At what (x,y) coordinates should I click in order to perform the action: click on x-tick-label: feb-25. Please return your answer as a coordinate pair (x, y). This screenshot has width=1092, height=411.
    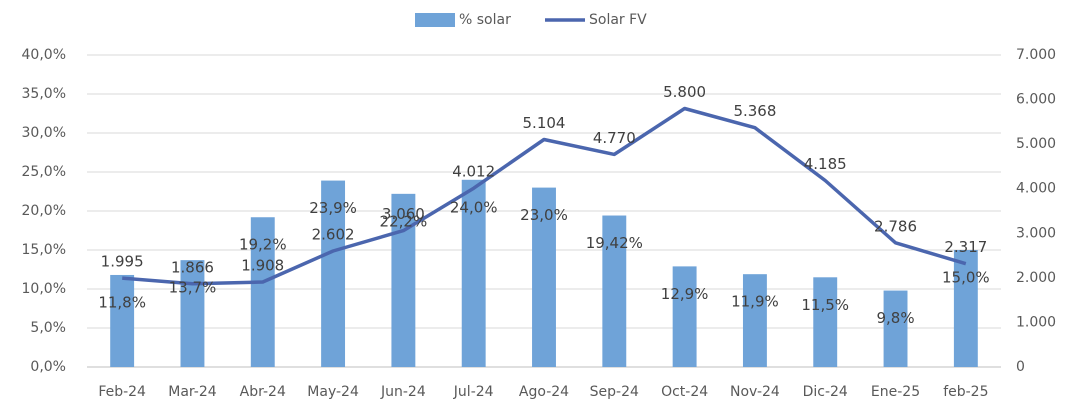
    Looking at the image, I should click on (965, 392).